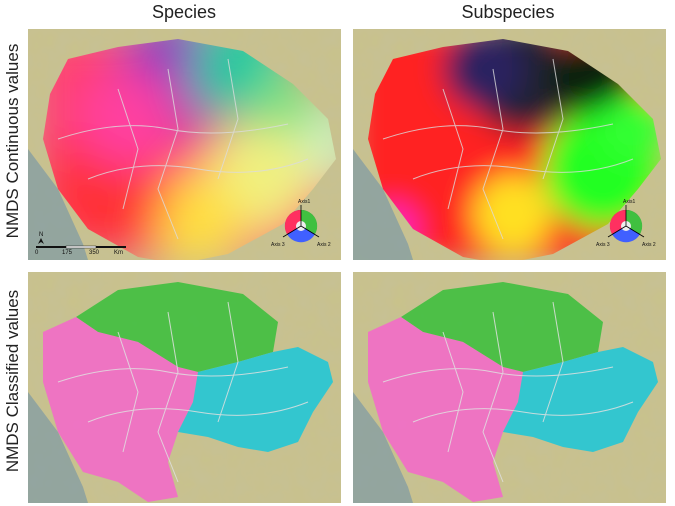 This screenshot has height=506, width=675. Describe the element at coordinates (301, 224) in the screenshot. I see `color-wheel-legend: Axis1 Axis 2 Axis 3` at that location.